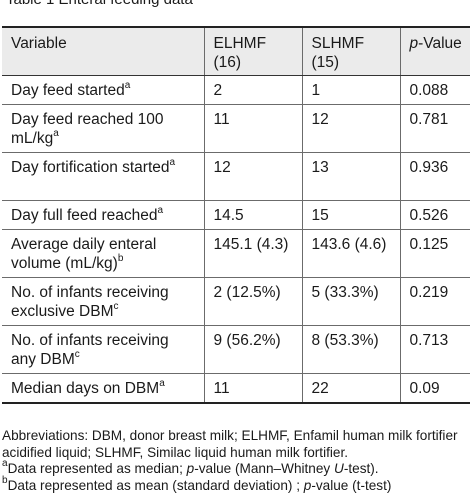  What do you see at coordinates (90, 167) in the screenshot?
I see `variable-label: Day fortification started` at bounding box center [90, 167].